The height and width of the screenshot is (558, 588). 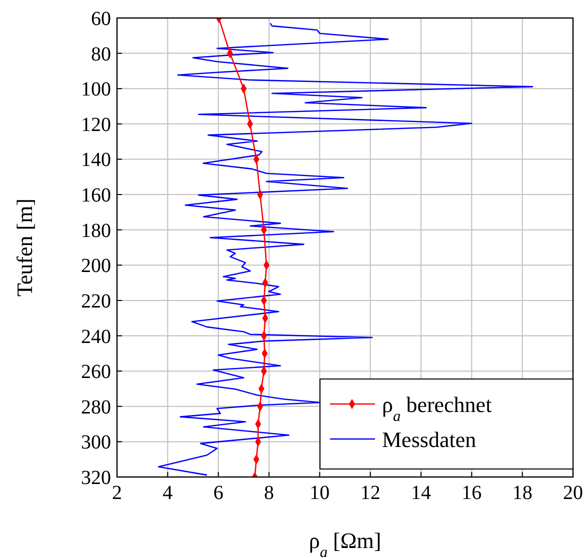 What do you see at coordinates (522, 493) in the screenshot?
I see `x-tick-label: 18` at bounding box center [522, 493].